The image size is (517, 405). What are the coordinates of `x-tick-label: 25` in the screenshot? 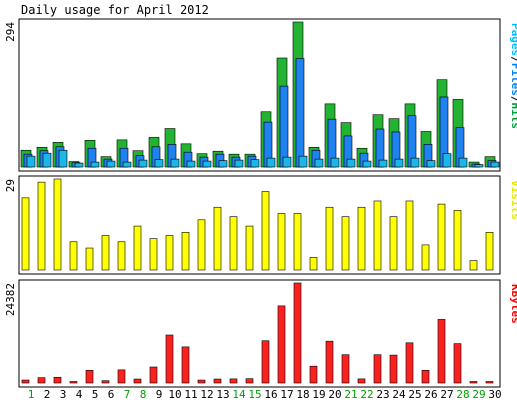 It's located at (414, 394).